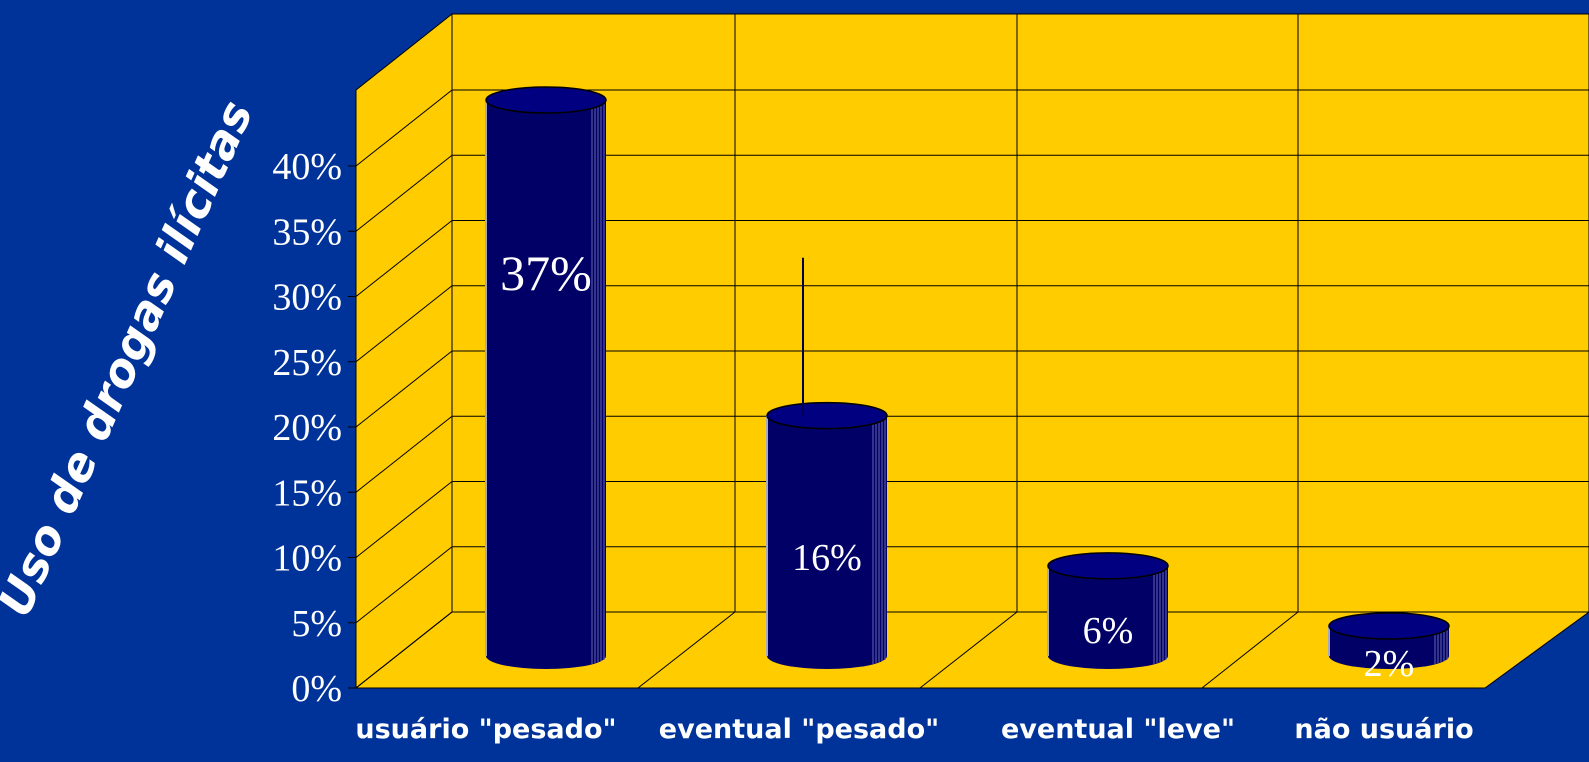  What do you see at coordinates (307, 232) in the screenshot?
I see `y-tick-label: 35%` at bounding box center [307, 232].